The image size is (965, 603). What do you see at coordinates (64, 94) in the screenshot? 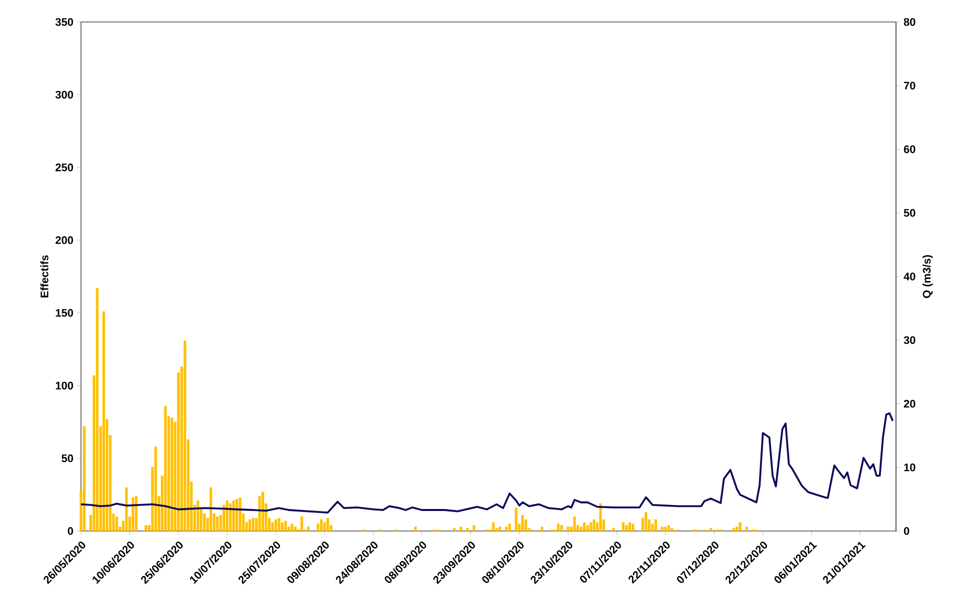
I see `y-tick-label: 300` at bounding box center [64, 94].